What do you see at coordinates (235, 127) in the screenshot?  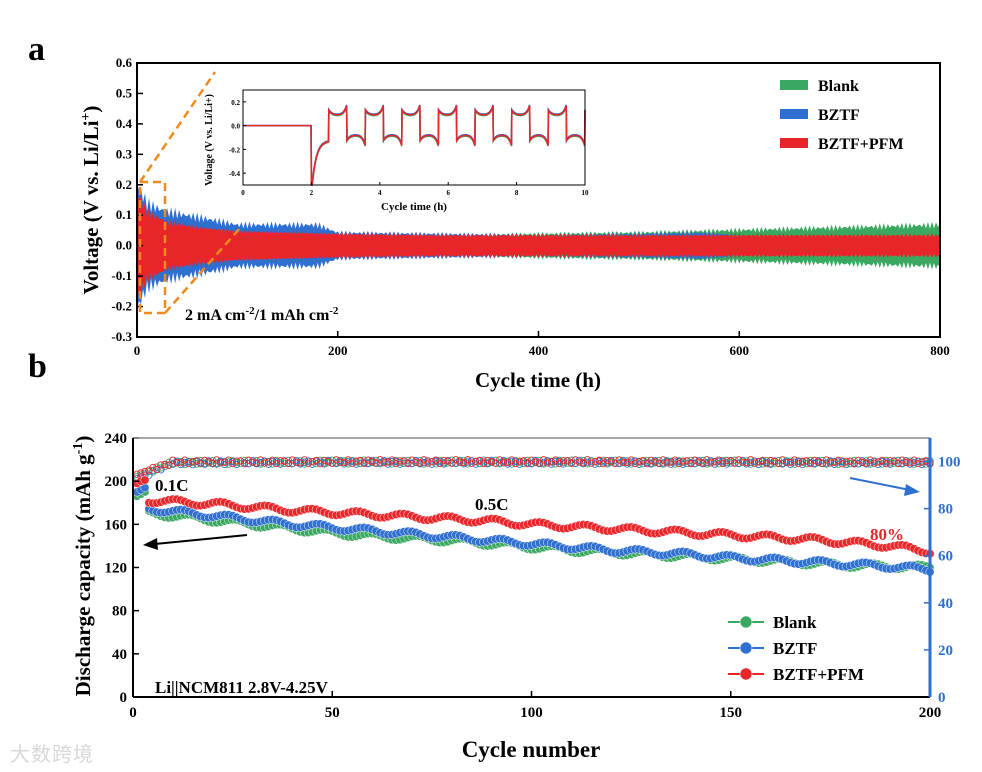 I see `inset-y-tick-label: 0.0` at bounding box center [235, 127].